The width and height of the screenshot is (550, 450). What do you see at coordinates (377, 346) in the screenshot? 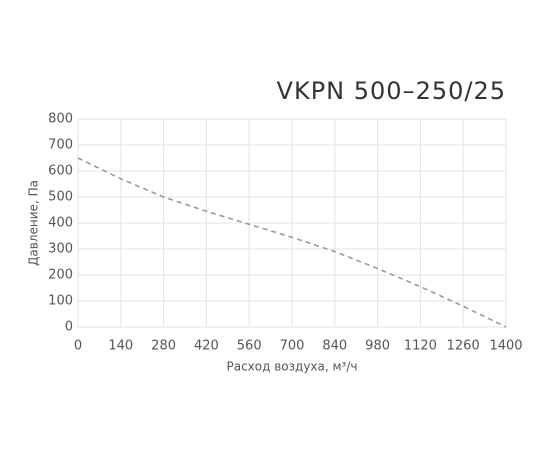
I see `x-tick-label: 980` at bounding box center [377, 346].